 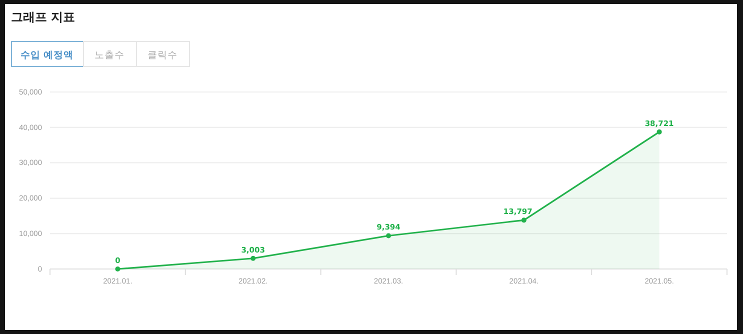 What do you see at coordinates (43, 17) in the screenshot?
I see `chart-title: 그래프 지표` at bounding box center [43, 17].